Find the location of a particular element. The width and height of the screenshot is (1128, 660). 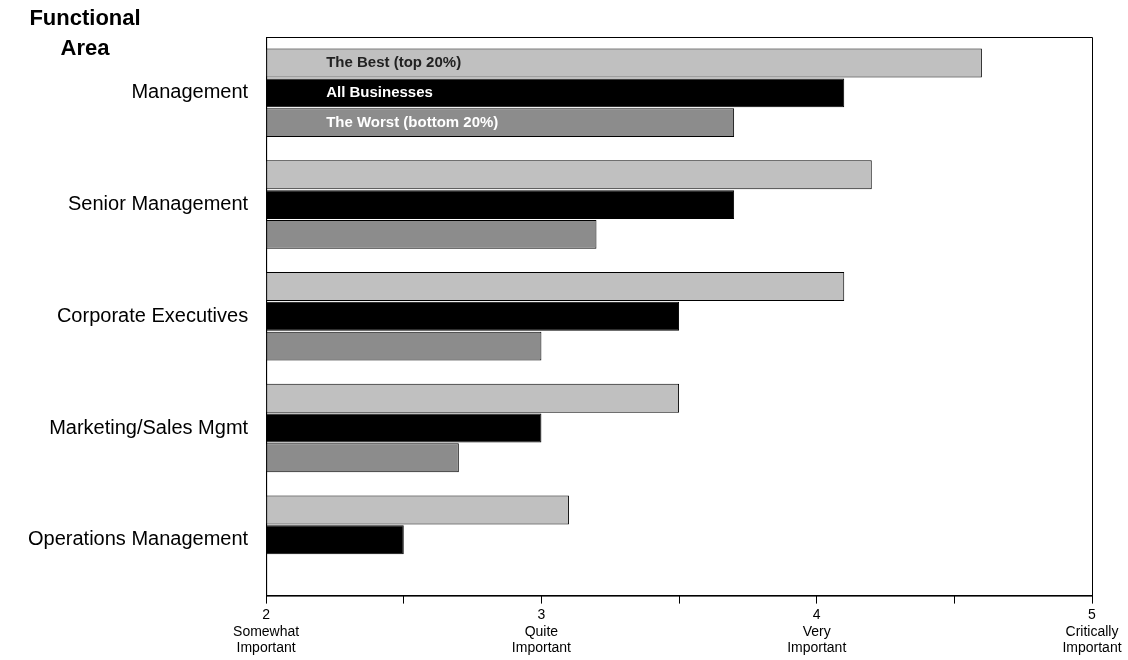

y-axis-title: Functional Area is located at coordinates (85, 33).